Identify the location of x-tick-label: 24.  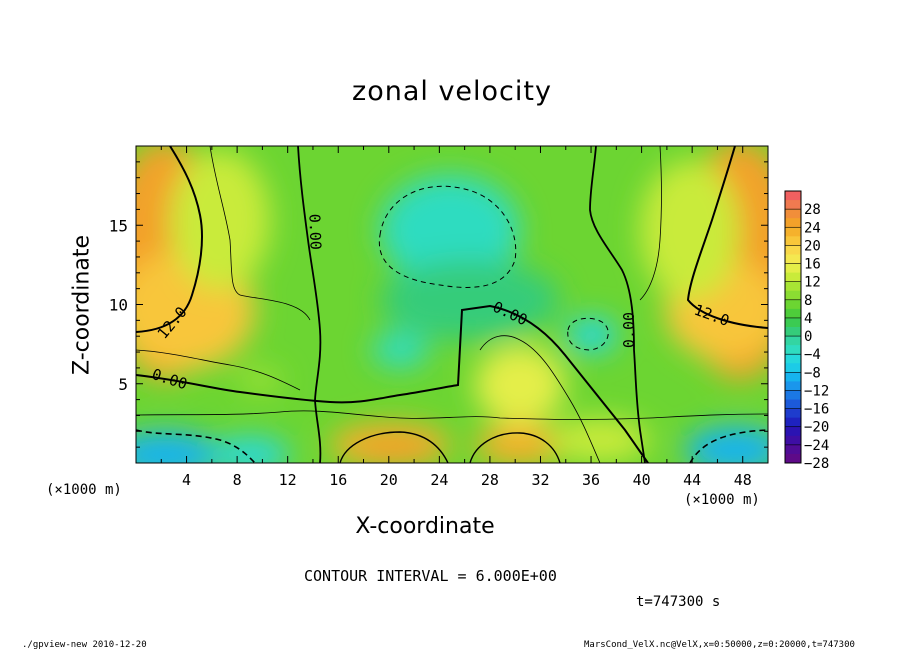
(439, 480).